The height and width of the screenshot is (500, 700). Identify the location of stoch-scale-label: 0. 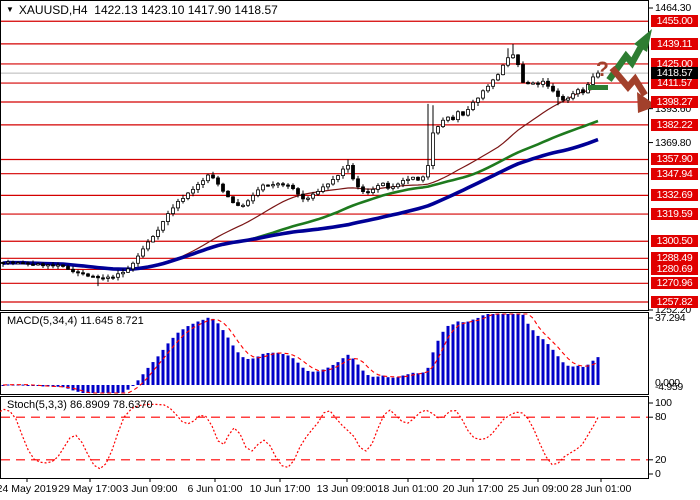
(658, 474).